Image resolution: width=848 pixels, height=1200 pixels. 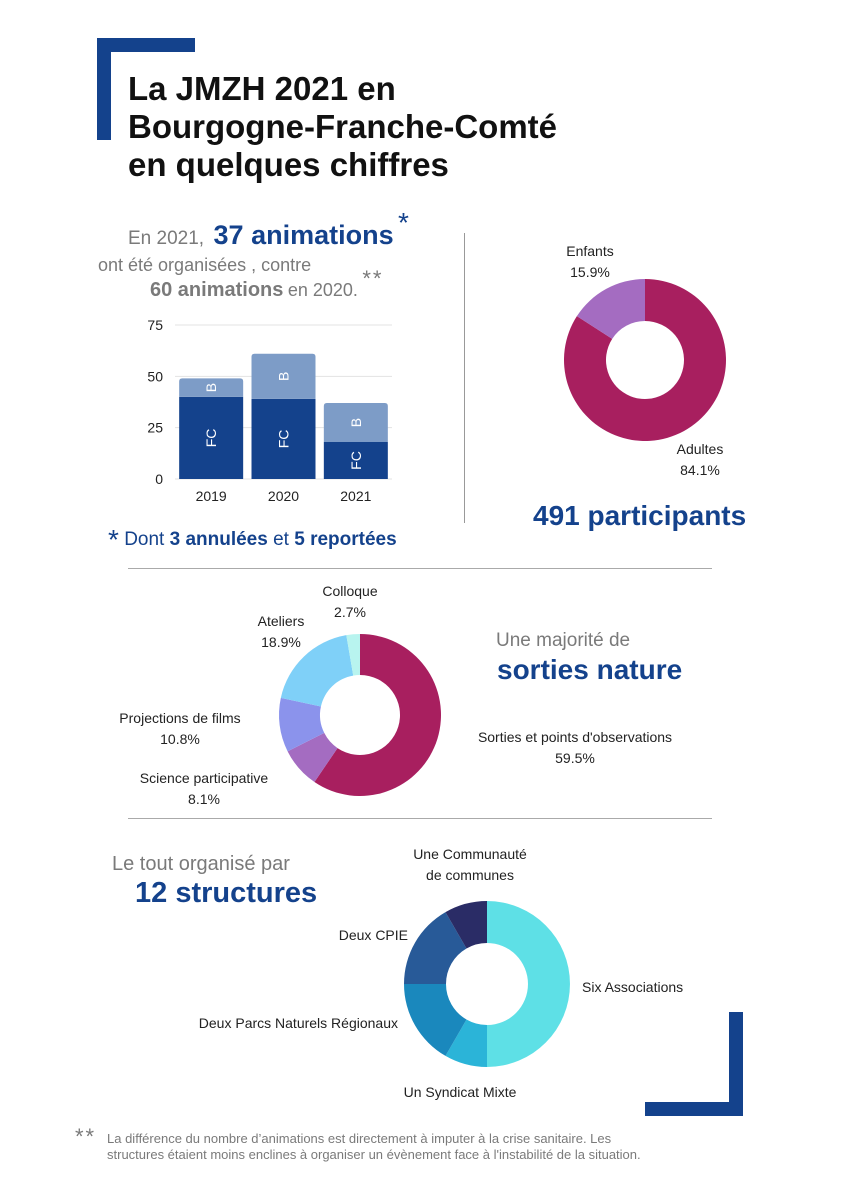 I want to click on slice-value: 18.9%, so click(x=281, y=642).